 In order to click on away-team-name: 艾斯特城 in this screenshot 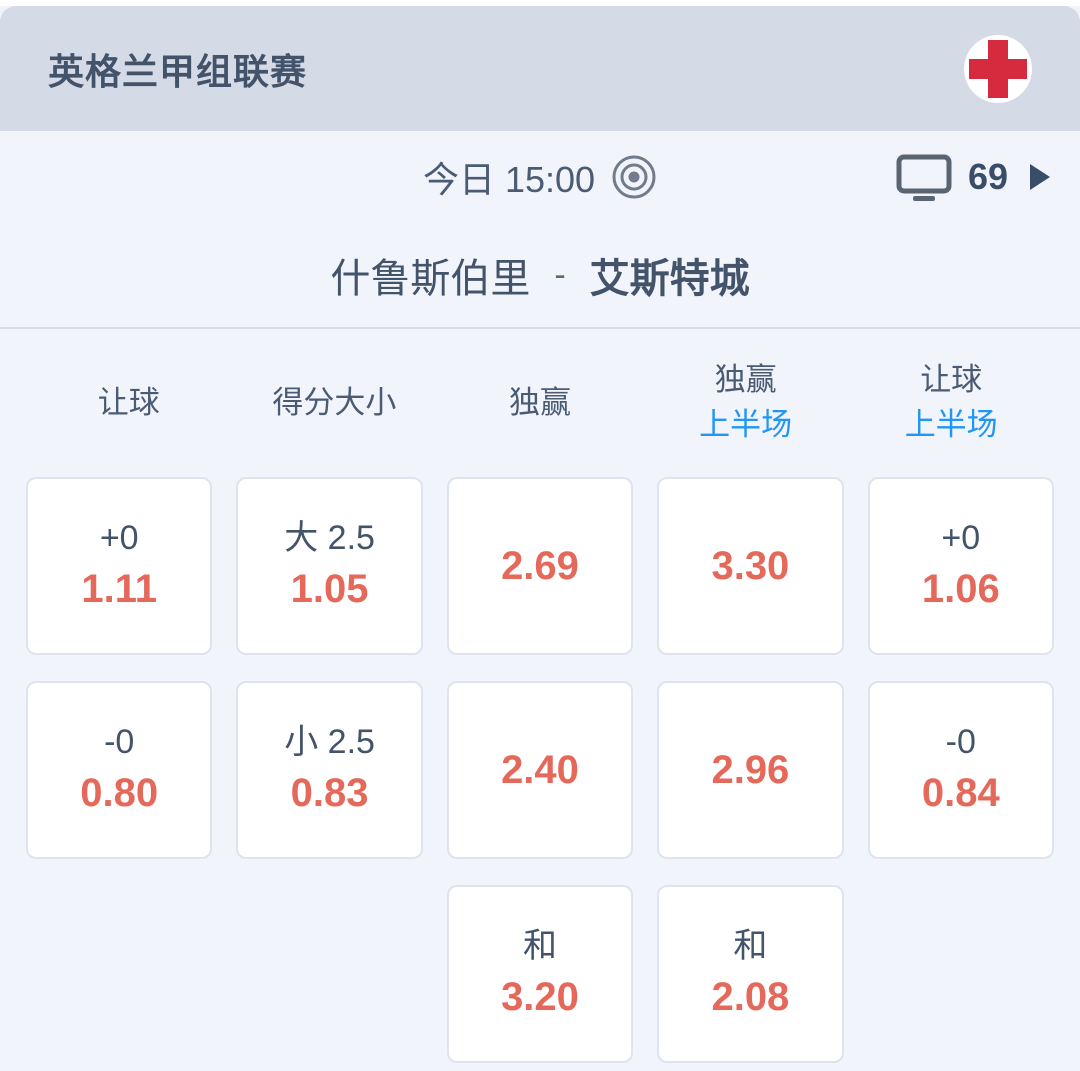, I will do `click(669, 279)`.